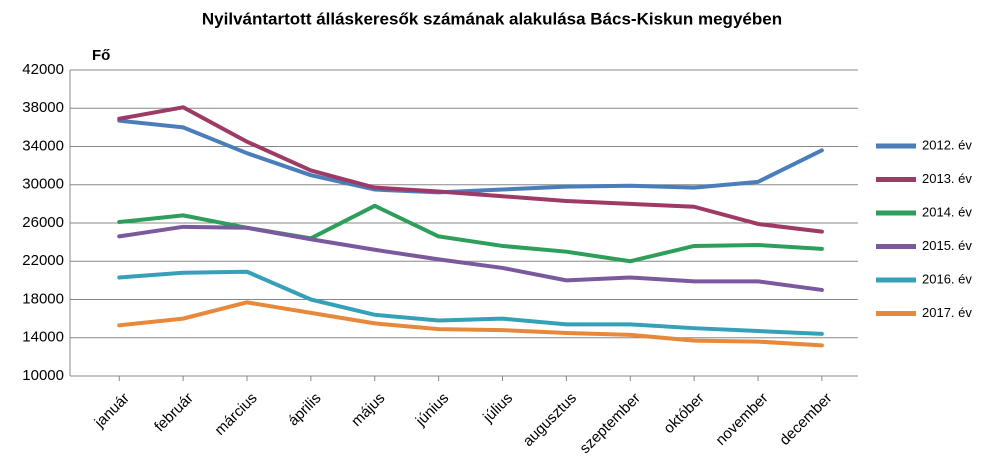 Image resolution: width=985 pixels, height=472 pixels. Describe the element at coordinates (683, 413) in the screenshot. I see `x-tick-label: október` at that location.